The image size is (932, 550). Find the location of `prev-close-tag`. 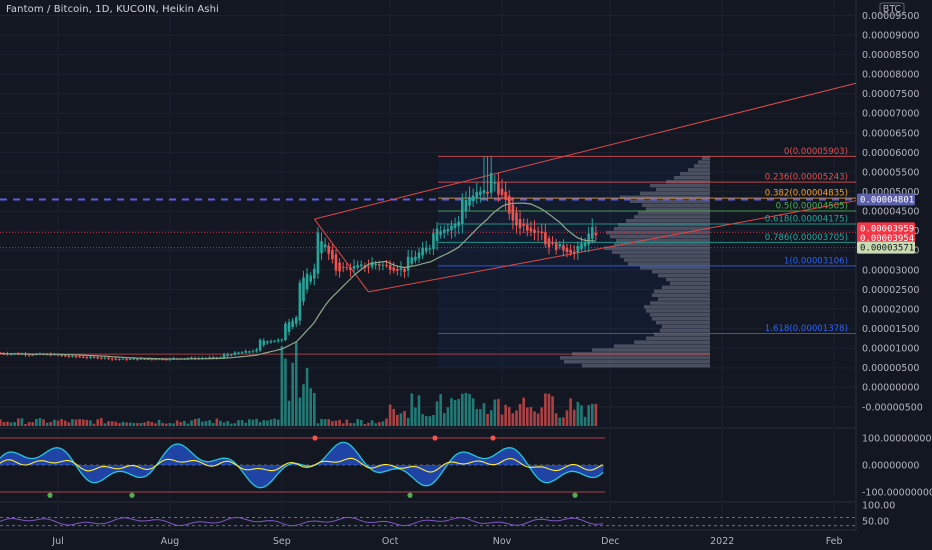

prev-close-tag is located at coordinates (886, 247).